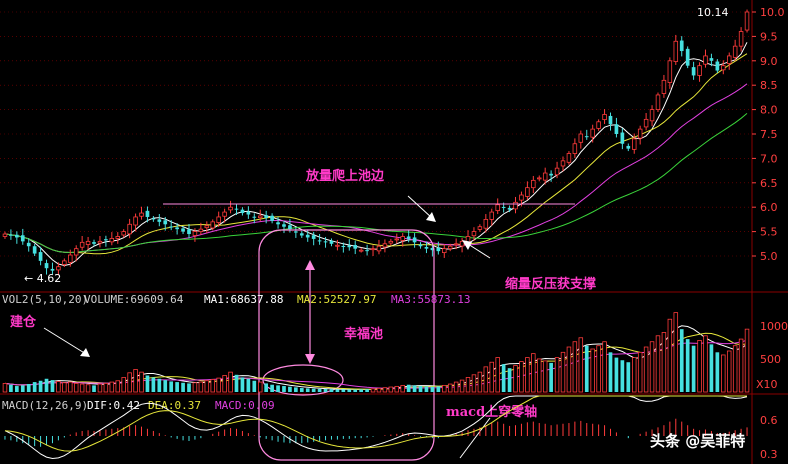 The width and height of the screenshot is (788, 464). Describe the element at coordinates (243, 299) in the screenshot. I see `volume-ma1: MA1:68637.88` at that location.